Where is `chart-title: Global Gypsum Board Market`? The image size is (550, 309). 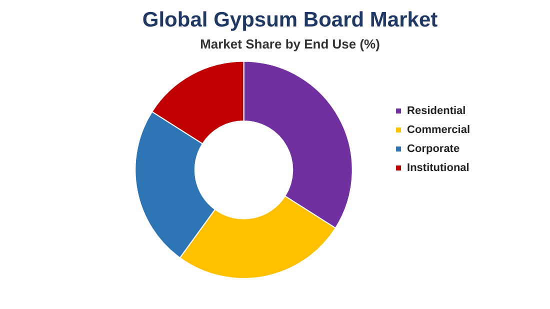
chart-title: Global Gypsum Board Market is located at coordinates (290, 20).